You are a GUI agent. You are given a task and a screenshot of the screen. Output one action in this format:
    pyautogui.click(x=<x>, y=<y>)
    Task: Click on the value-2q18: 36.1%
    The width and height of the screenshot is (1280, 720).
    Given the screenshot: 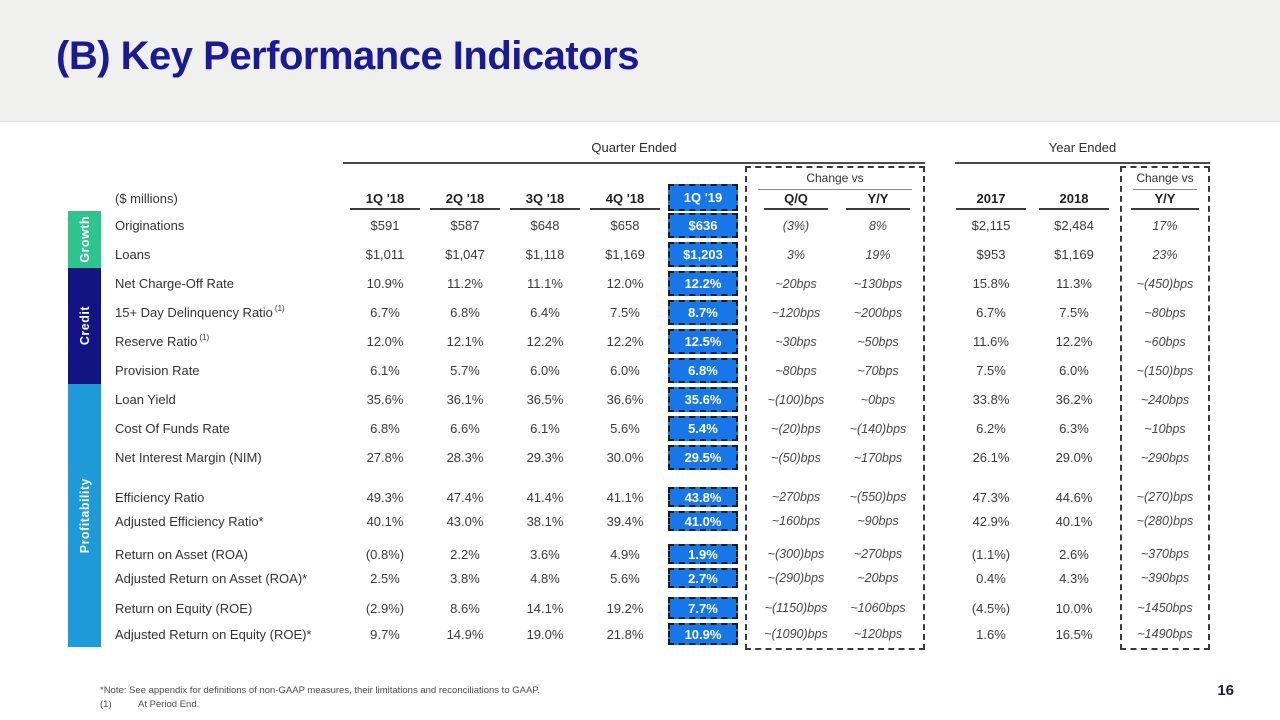 What is the action you would take?
    pyautogui.click(x=465, y=399)
    